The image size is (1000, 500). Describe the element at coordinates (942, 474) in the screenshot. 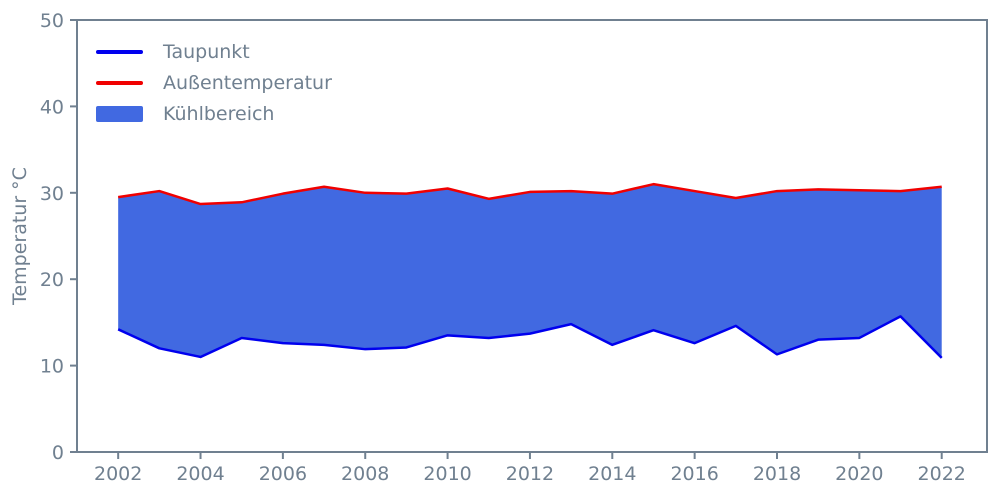

I see `x-tick-label: 2022` at that location.